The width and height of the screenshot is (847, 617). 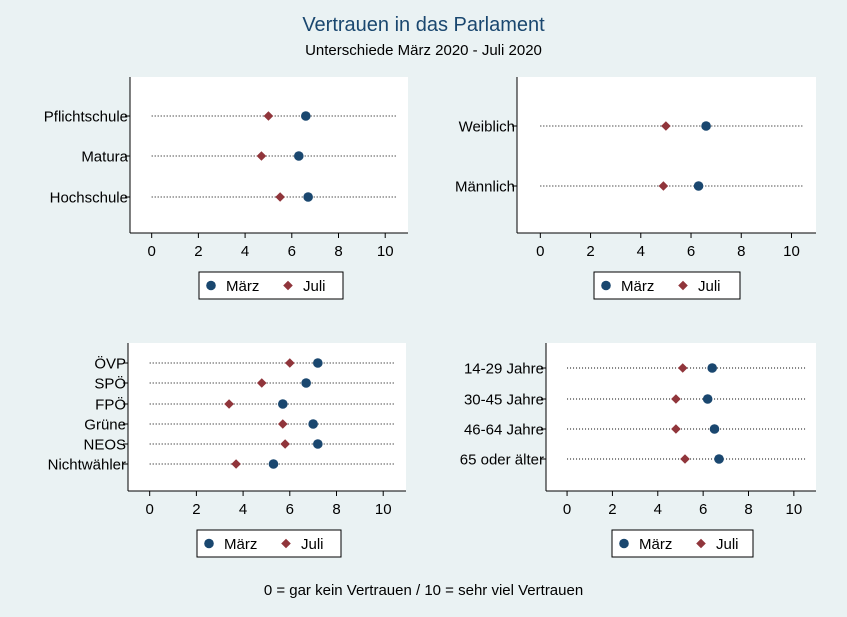 I want to click on y-tick-label: 65 oder älter, so click(x=502, y=460).